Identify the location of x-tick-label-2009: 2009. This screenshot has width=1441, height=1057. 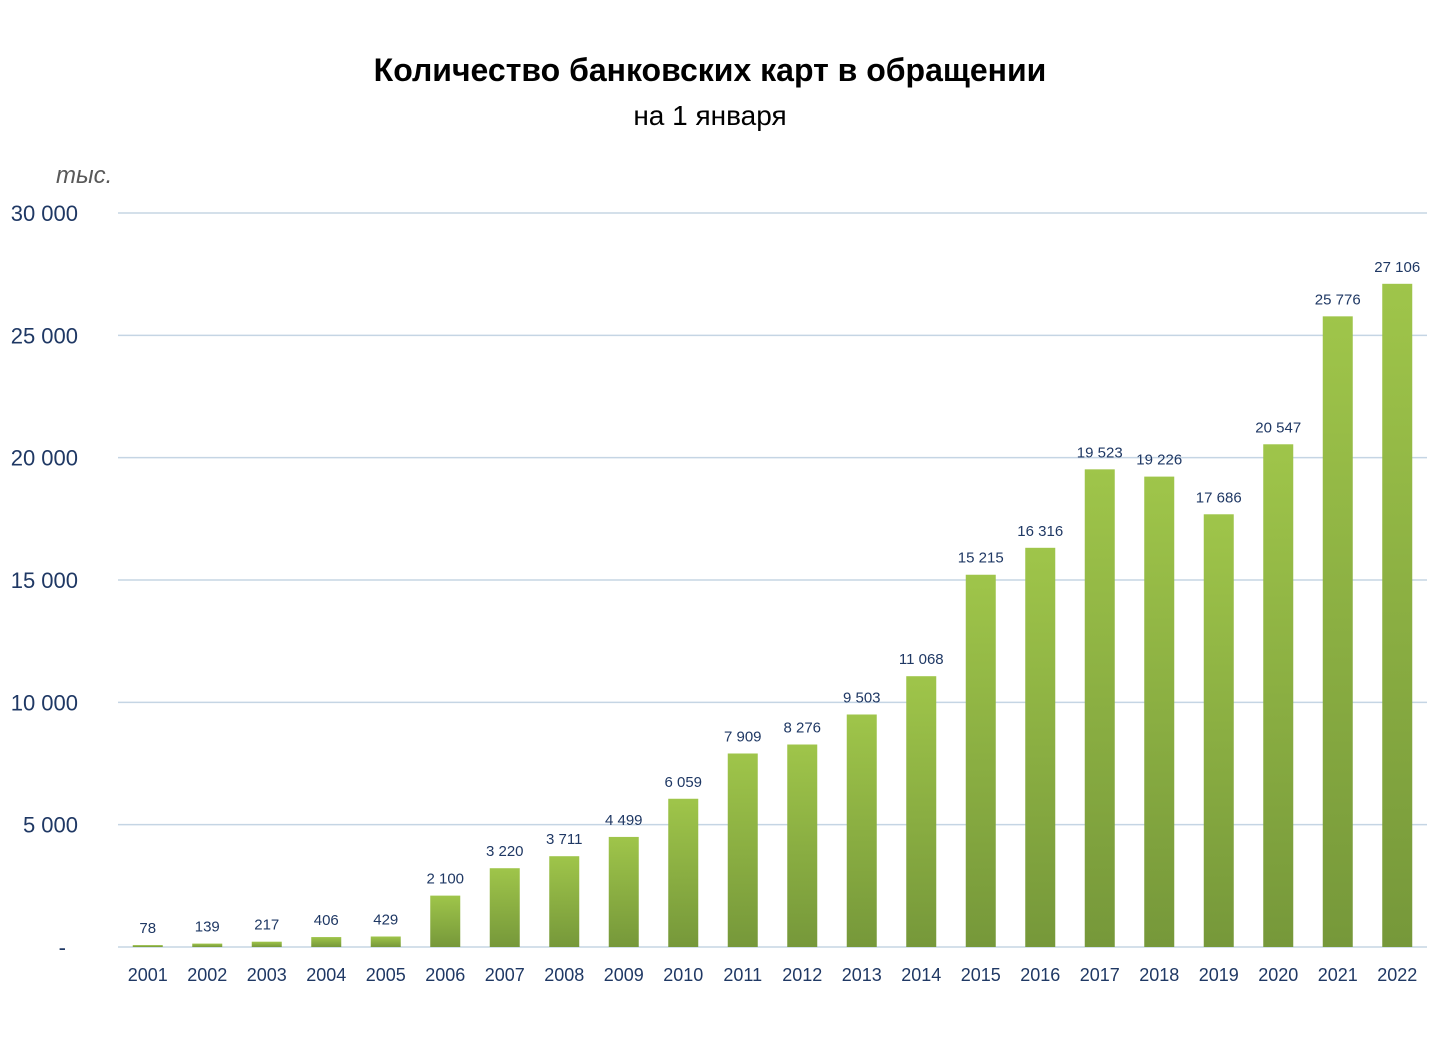
(624, 975).